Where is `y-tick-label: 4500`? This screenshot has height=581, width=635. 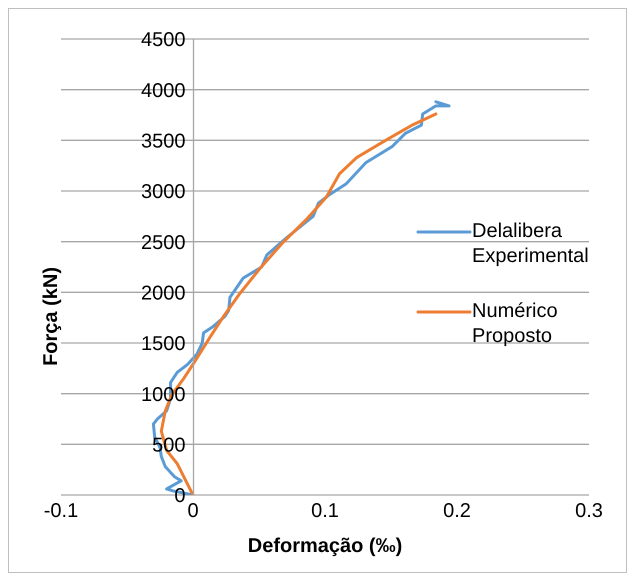 y-tick-label: 4500 is located at coordinates (163, 40).